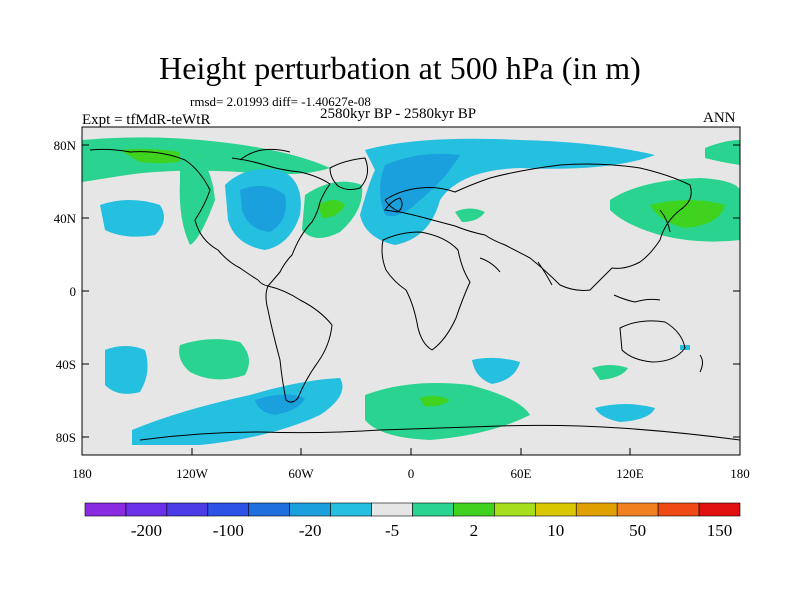 The image size is (800, 600). I want to click on x-tick-label: 60E, so click(521, 473).